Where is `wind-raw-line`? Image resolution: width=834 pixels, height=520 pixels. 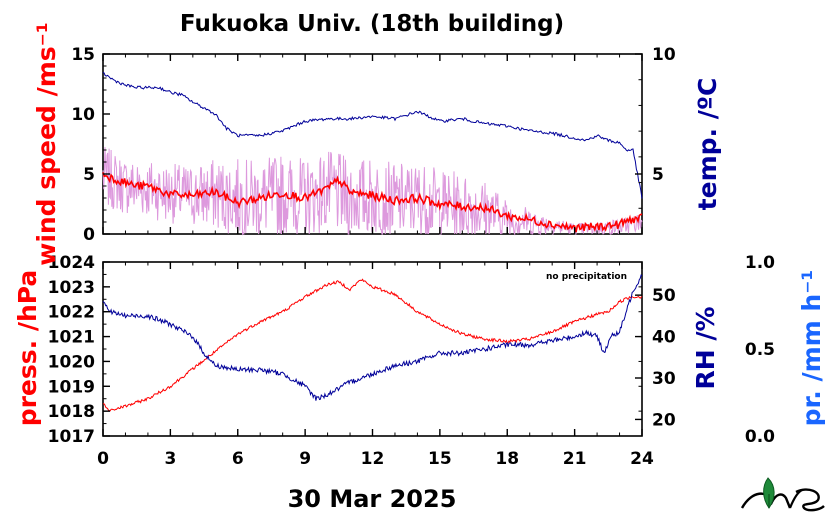 wind-raw-line is located at coordinates (372, 191).